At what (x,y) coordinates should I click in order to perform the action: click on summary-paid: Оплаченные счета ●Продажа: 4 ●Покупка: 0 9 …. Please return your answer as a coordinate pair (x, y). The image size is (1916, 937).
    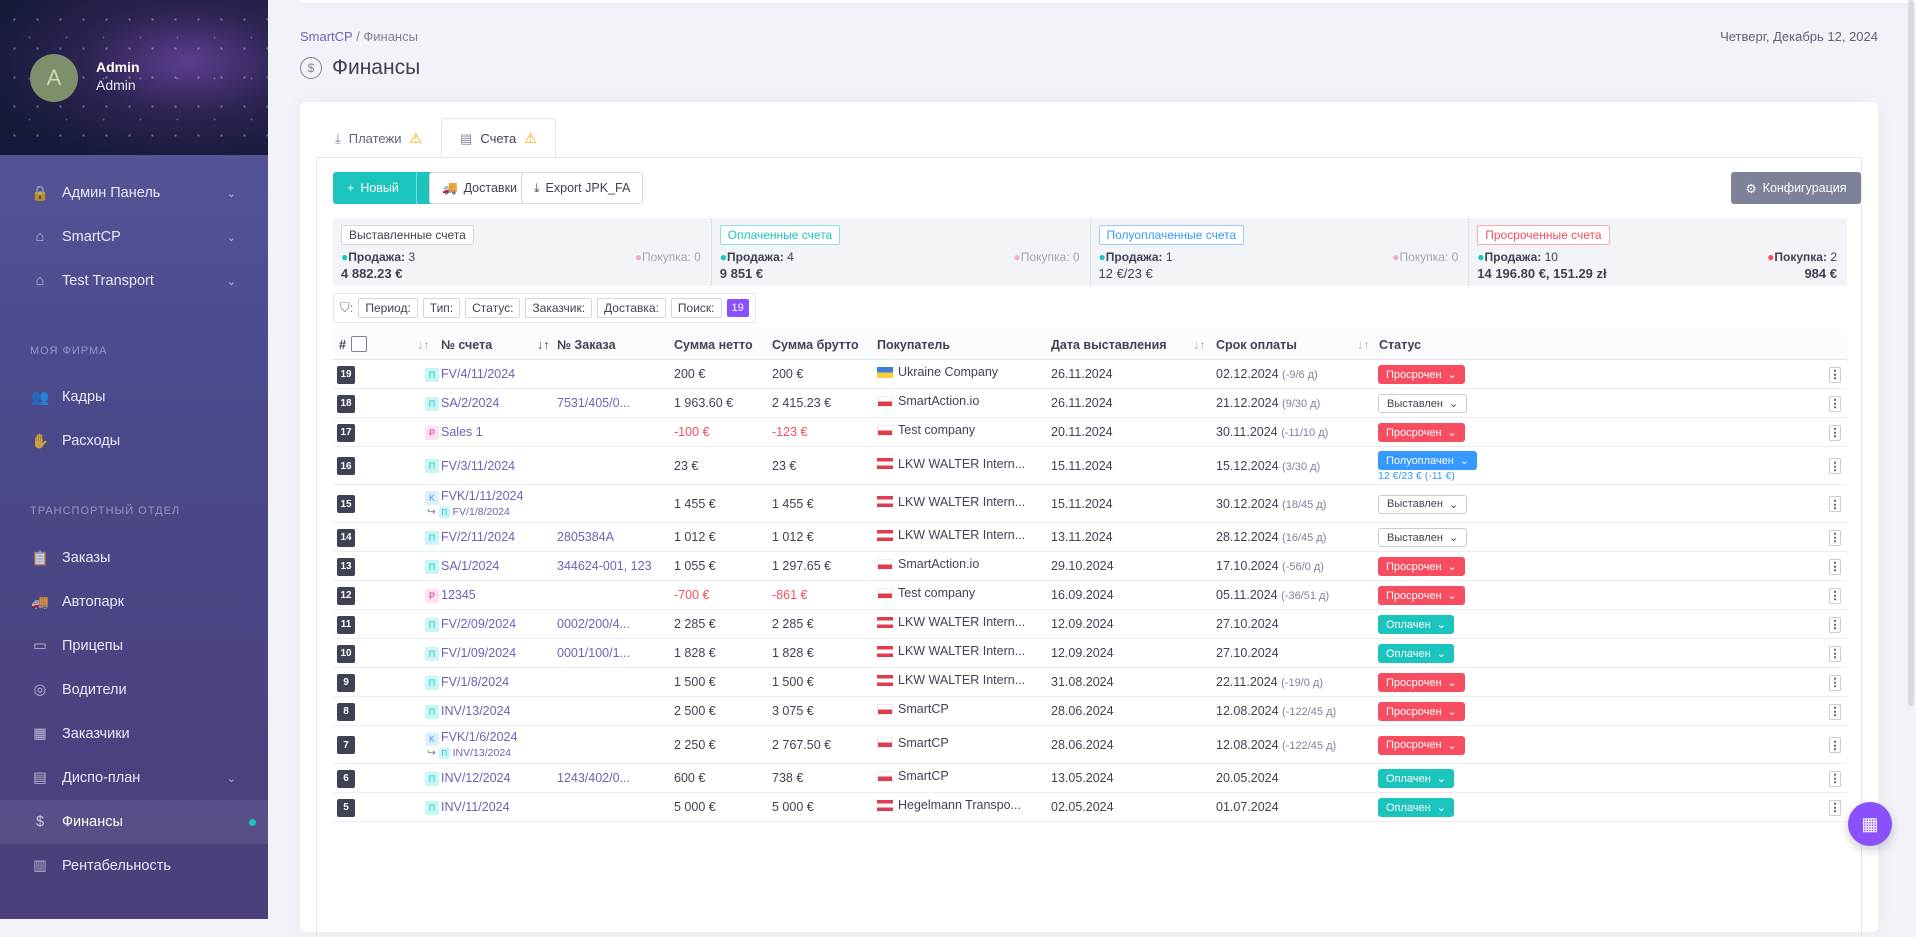
    Looking at the image, I should click on (901, 252).